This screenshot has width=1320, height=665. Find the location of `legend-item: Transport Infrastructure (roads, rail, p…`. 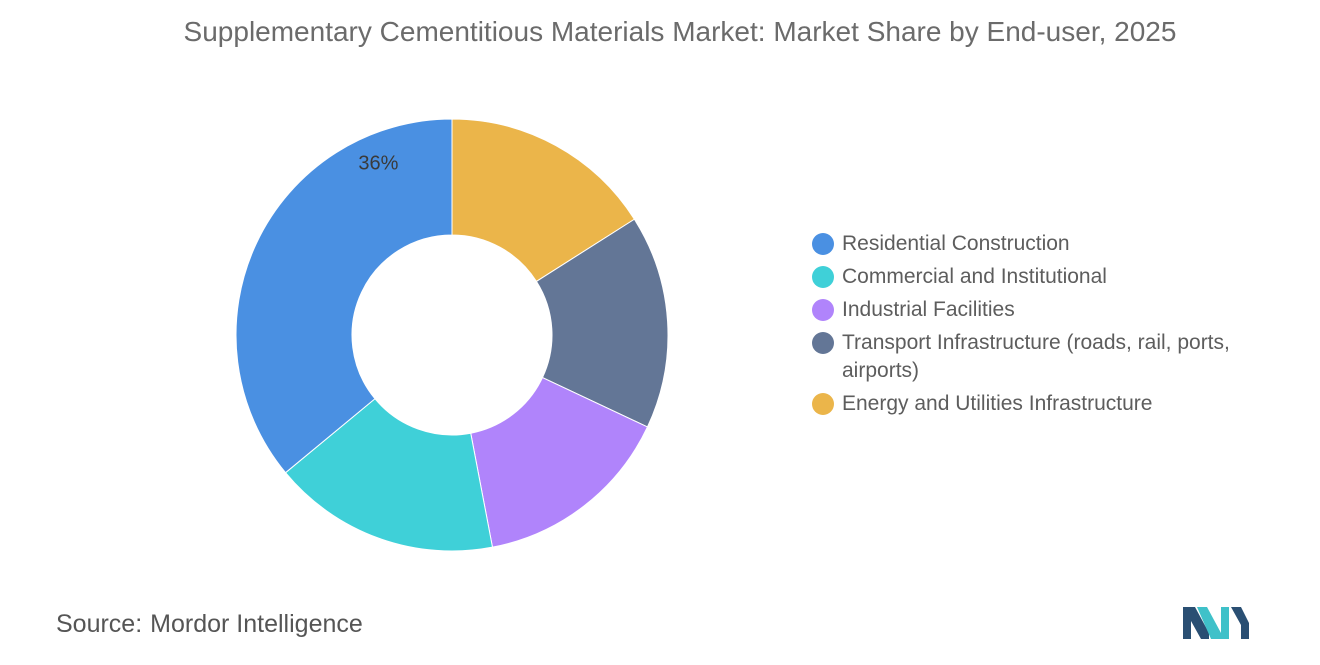

legend-item: Transport Infrastructure (roads, rail, p… is located at coordinates (1022, 357).